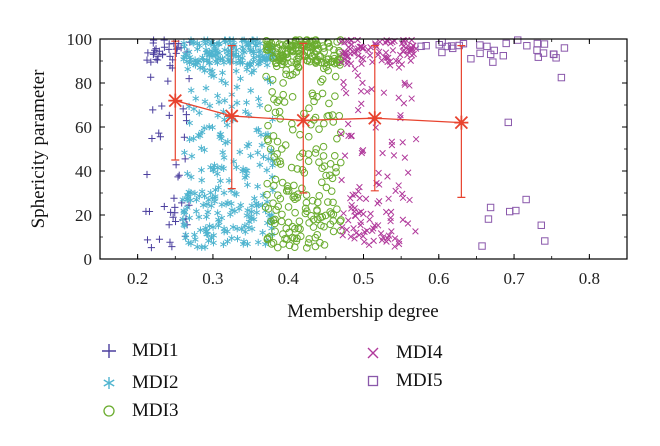 This screenshot has width=660, height=446. I want to click on legend-item-mdi5: MDI5, so click(401, 381).